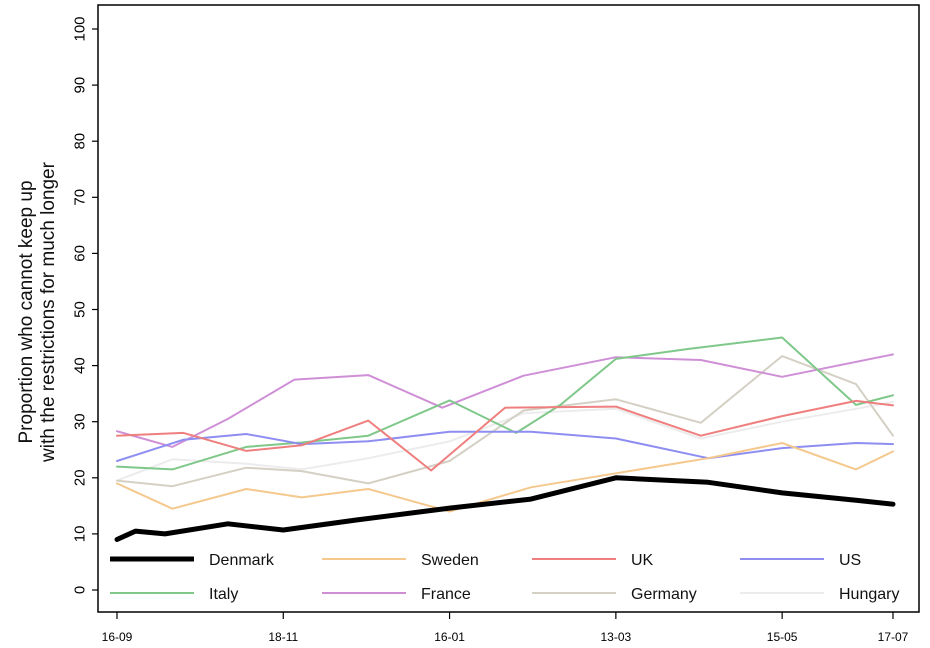 This screenshot has height=648, width=930. Describe the element at coordinates (505, 508) in the screenshot. I see `series-line-denmark` at that location.